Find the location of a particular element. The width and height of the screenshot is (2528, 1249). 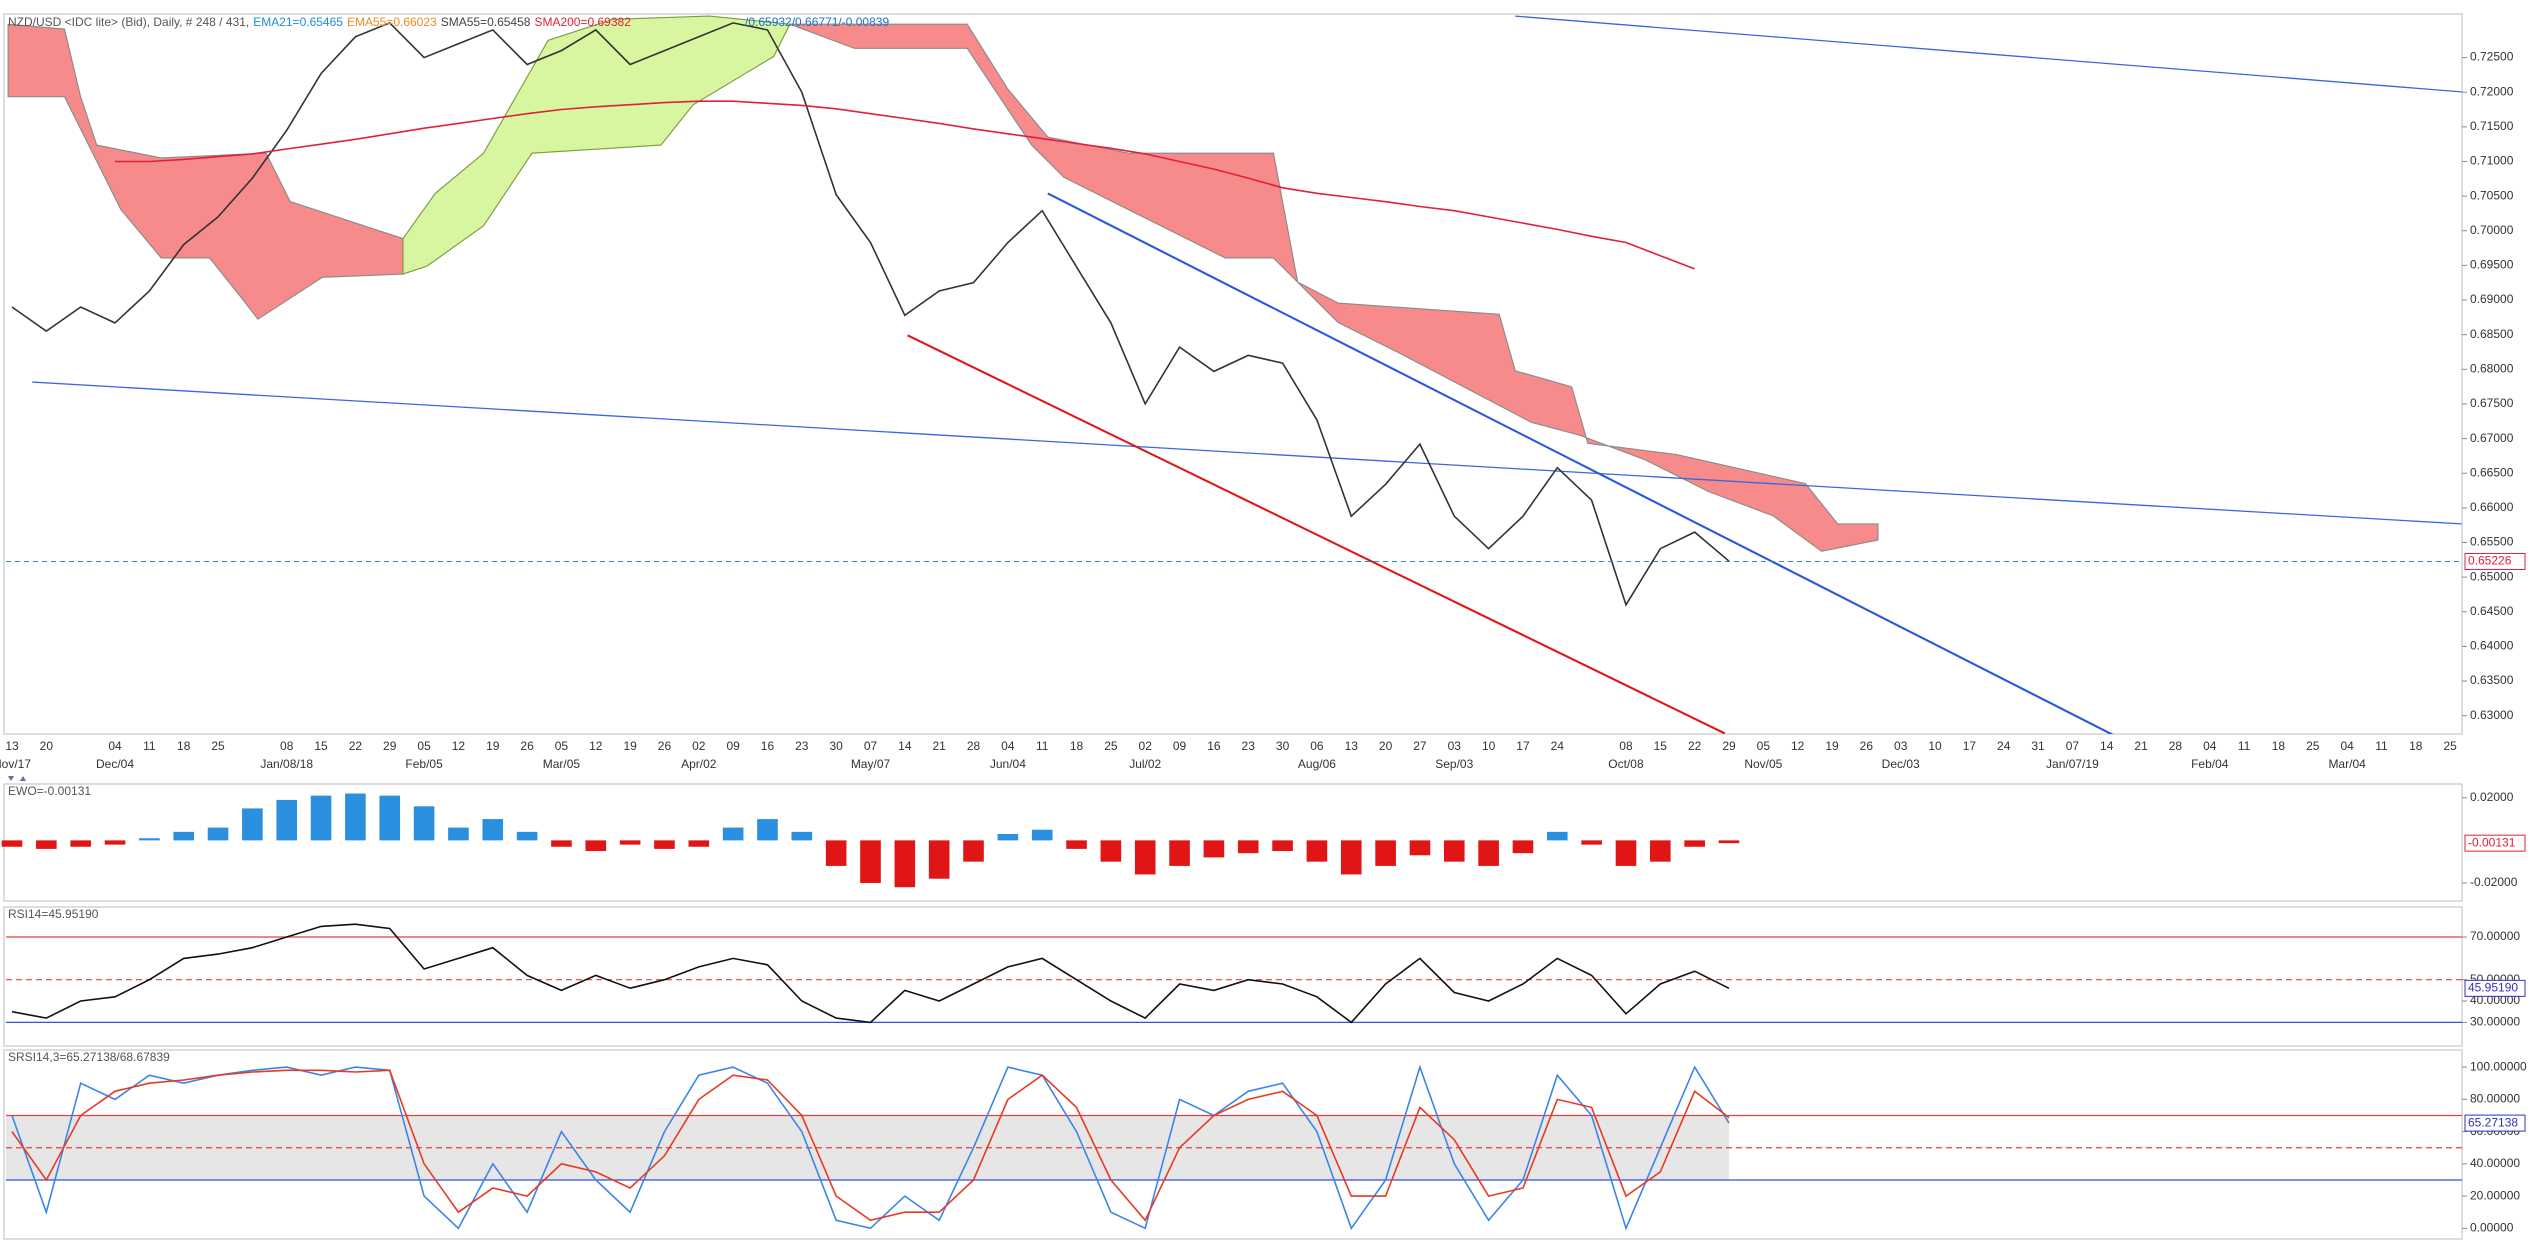

cloud-bullish is located at coordinates (596, 145).